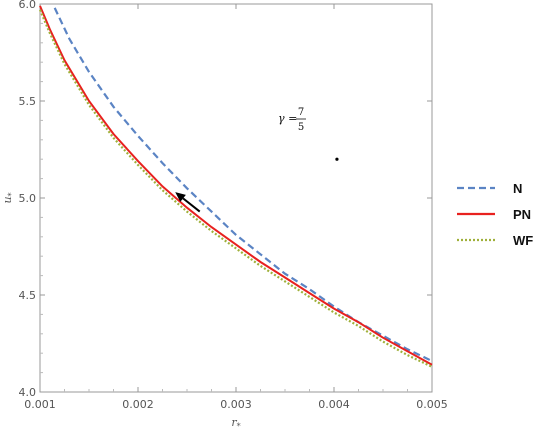 This screenshot has width=545, height=432. What do you see at coordinates (287, 118) in the screenshot?
I see `gamma-label: γ =` at bounding box center [287, 118].